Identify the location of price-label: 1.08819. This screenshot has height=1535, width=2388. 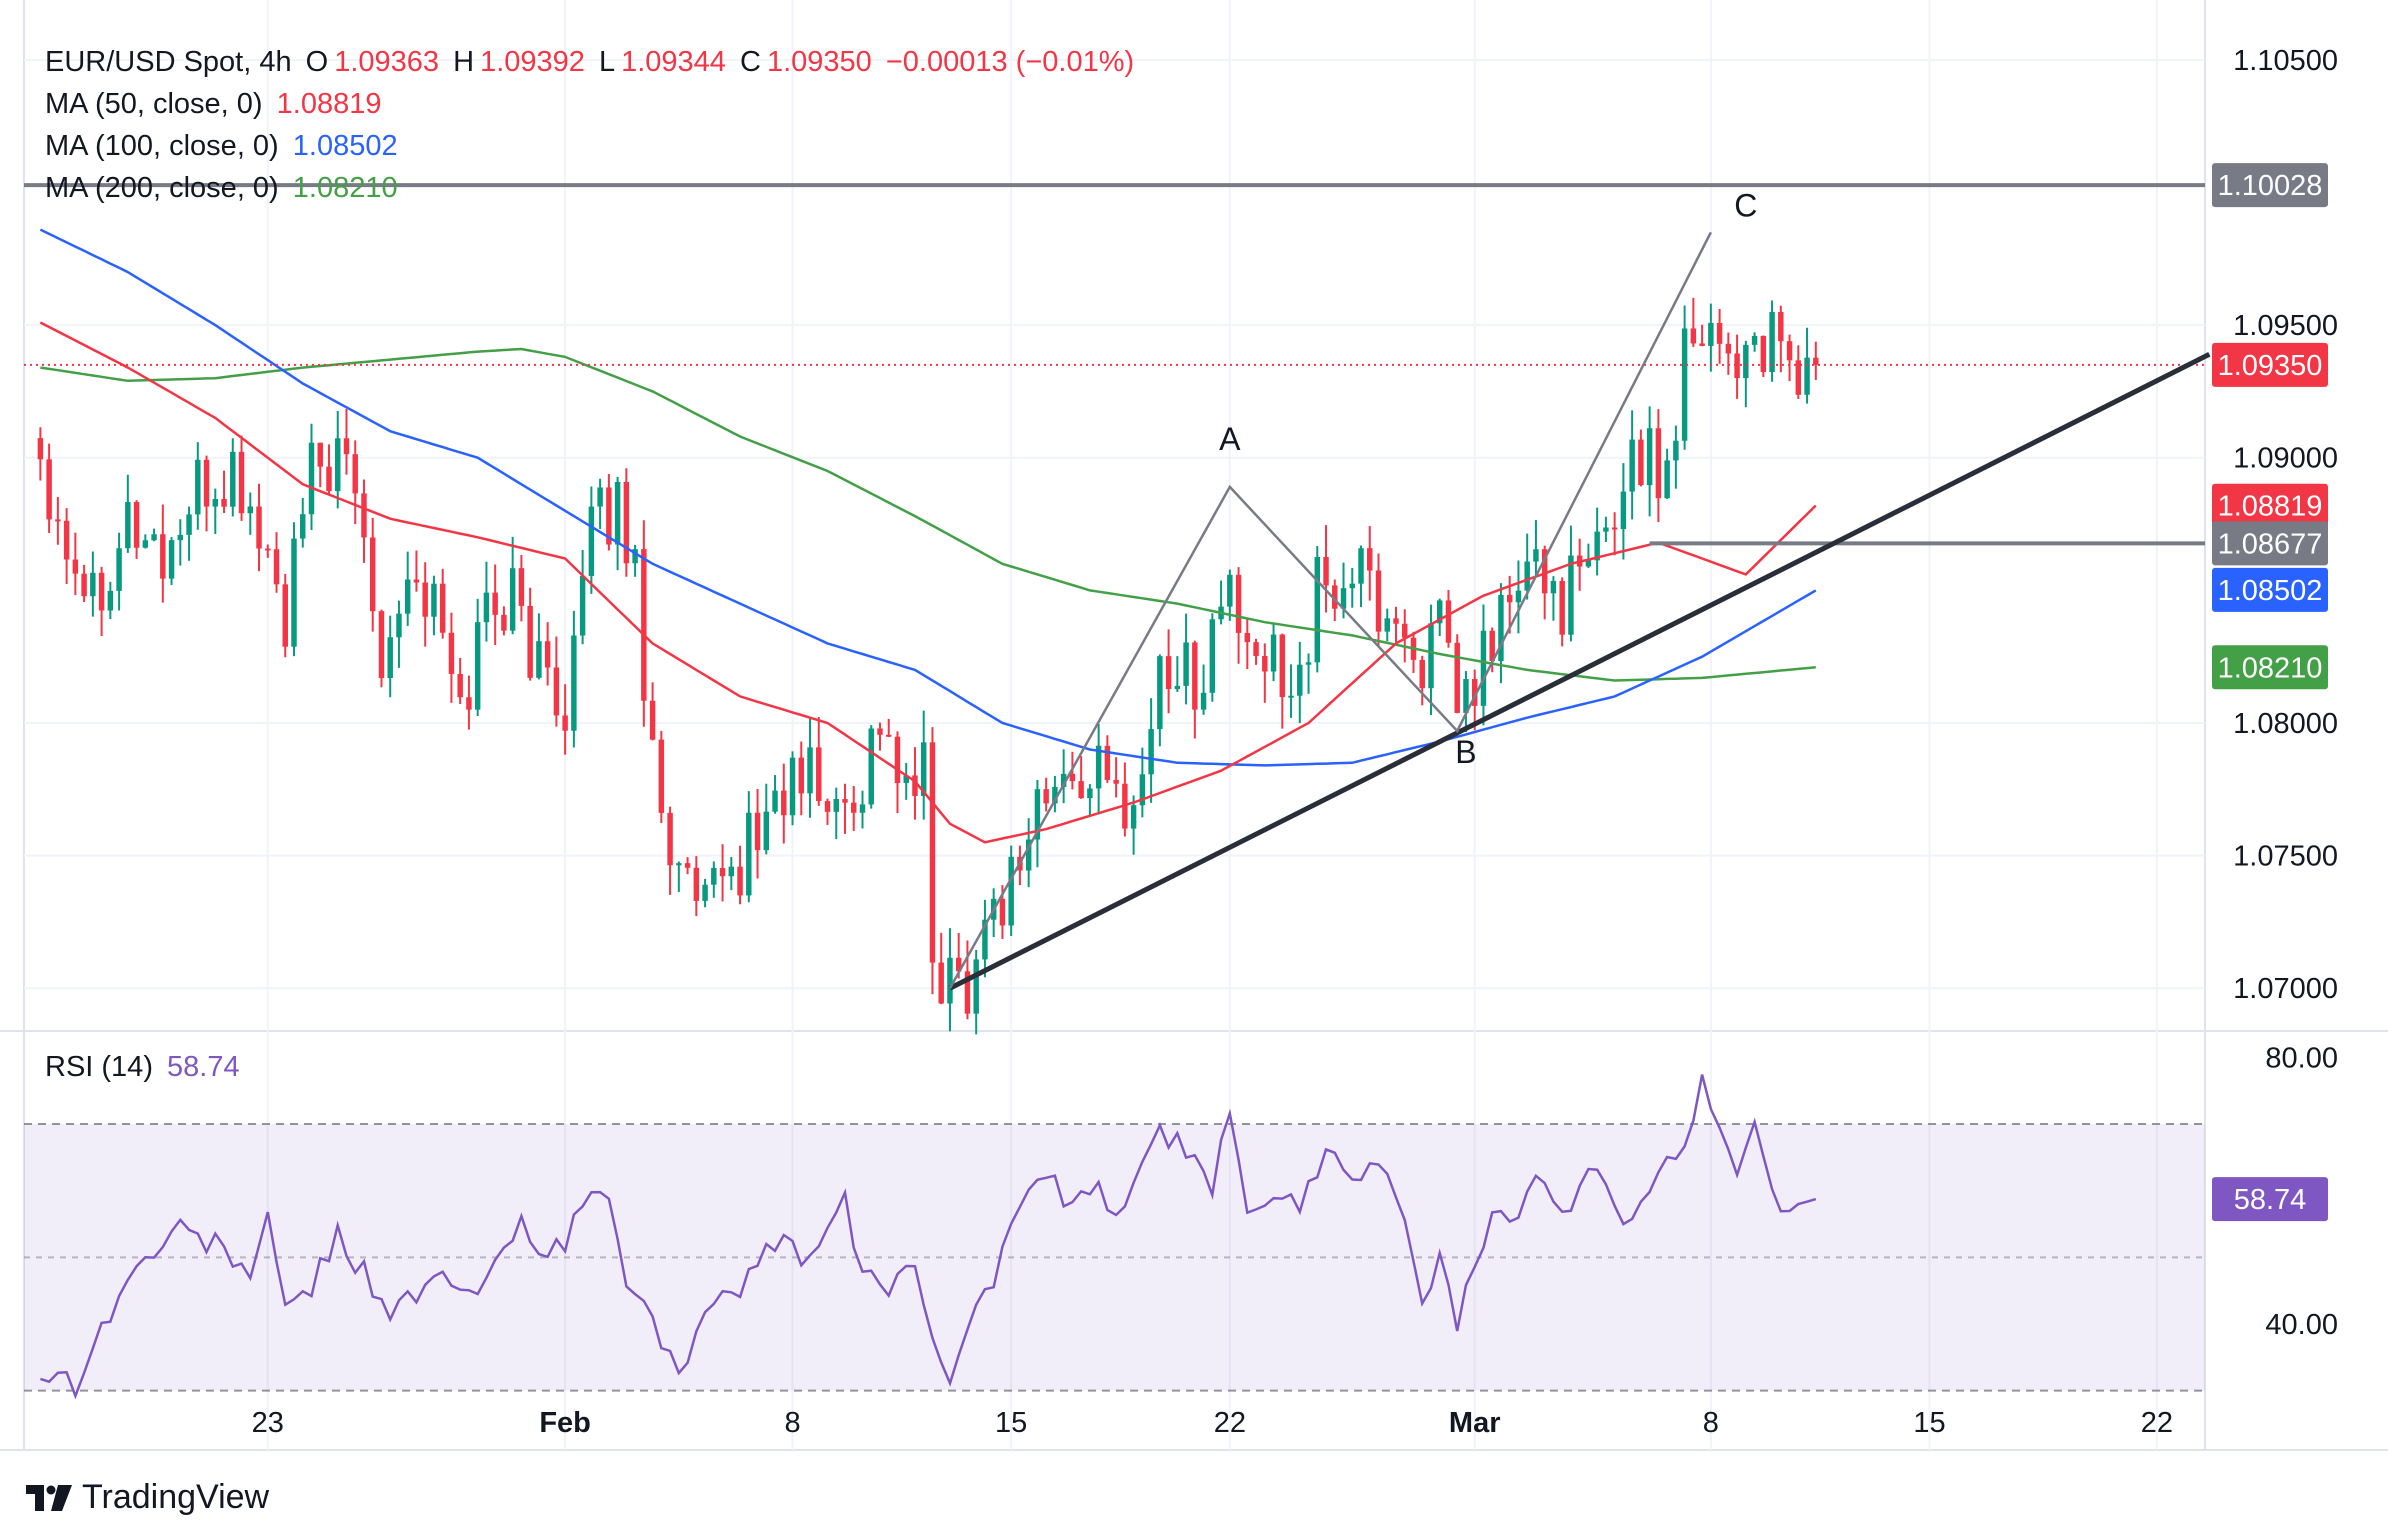
(2270, 507).